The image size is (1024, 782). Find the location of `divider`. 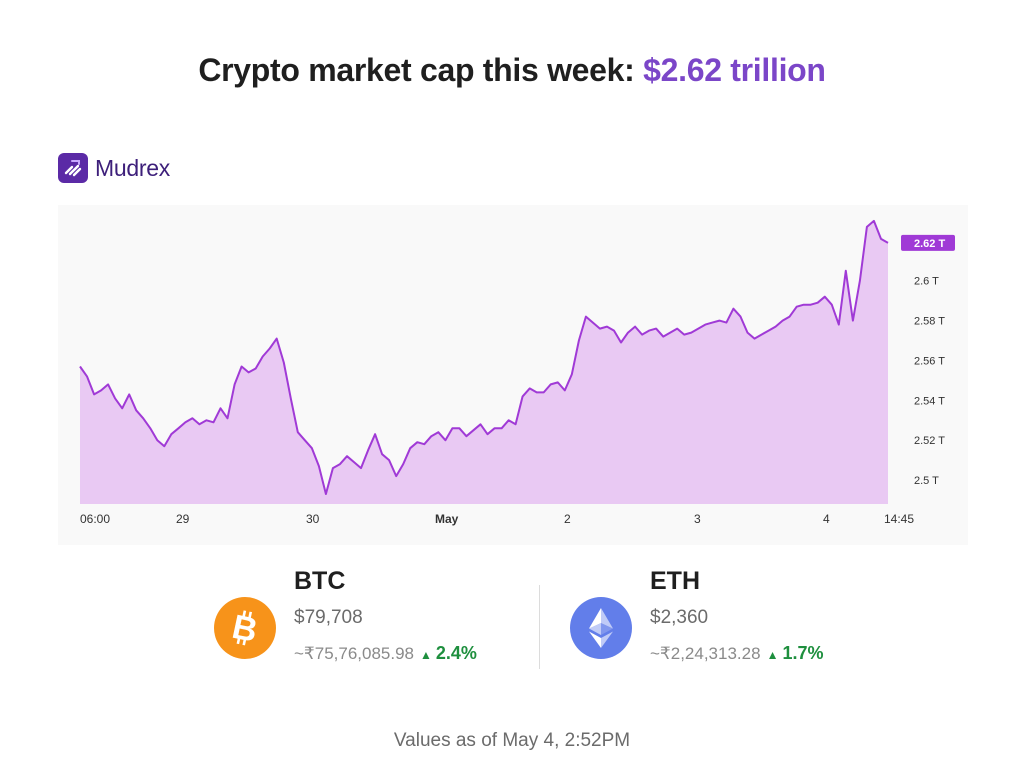

divider is located at coordinates (539, 627).